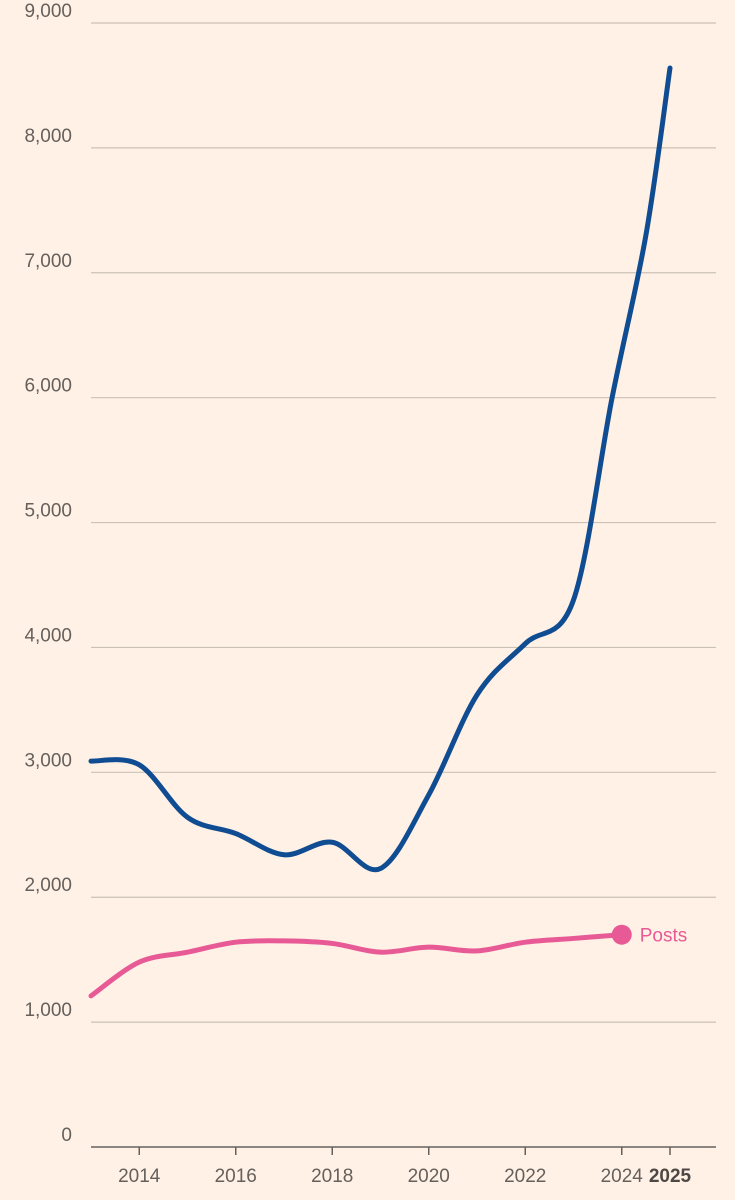  I want to click on y-tick-label: 6,000, so click(48, 386).